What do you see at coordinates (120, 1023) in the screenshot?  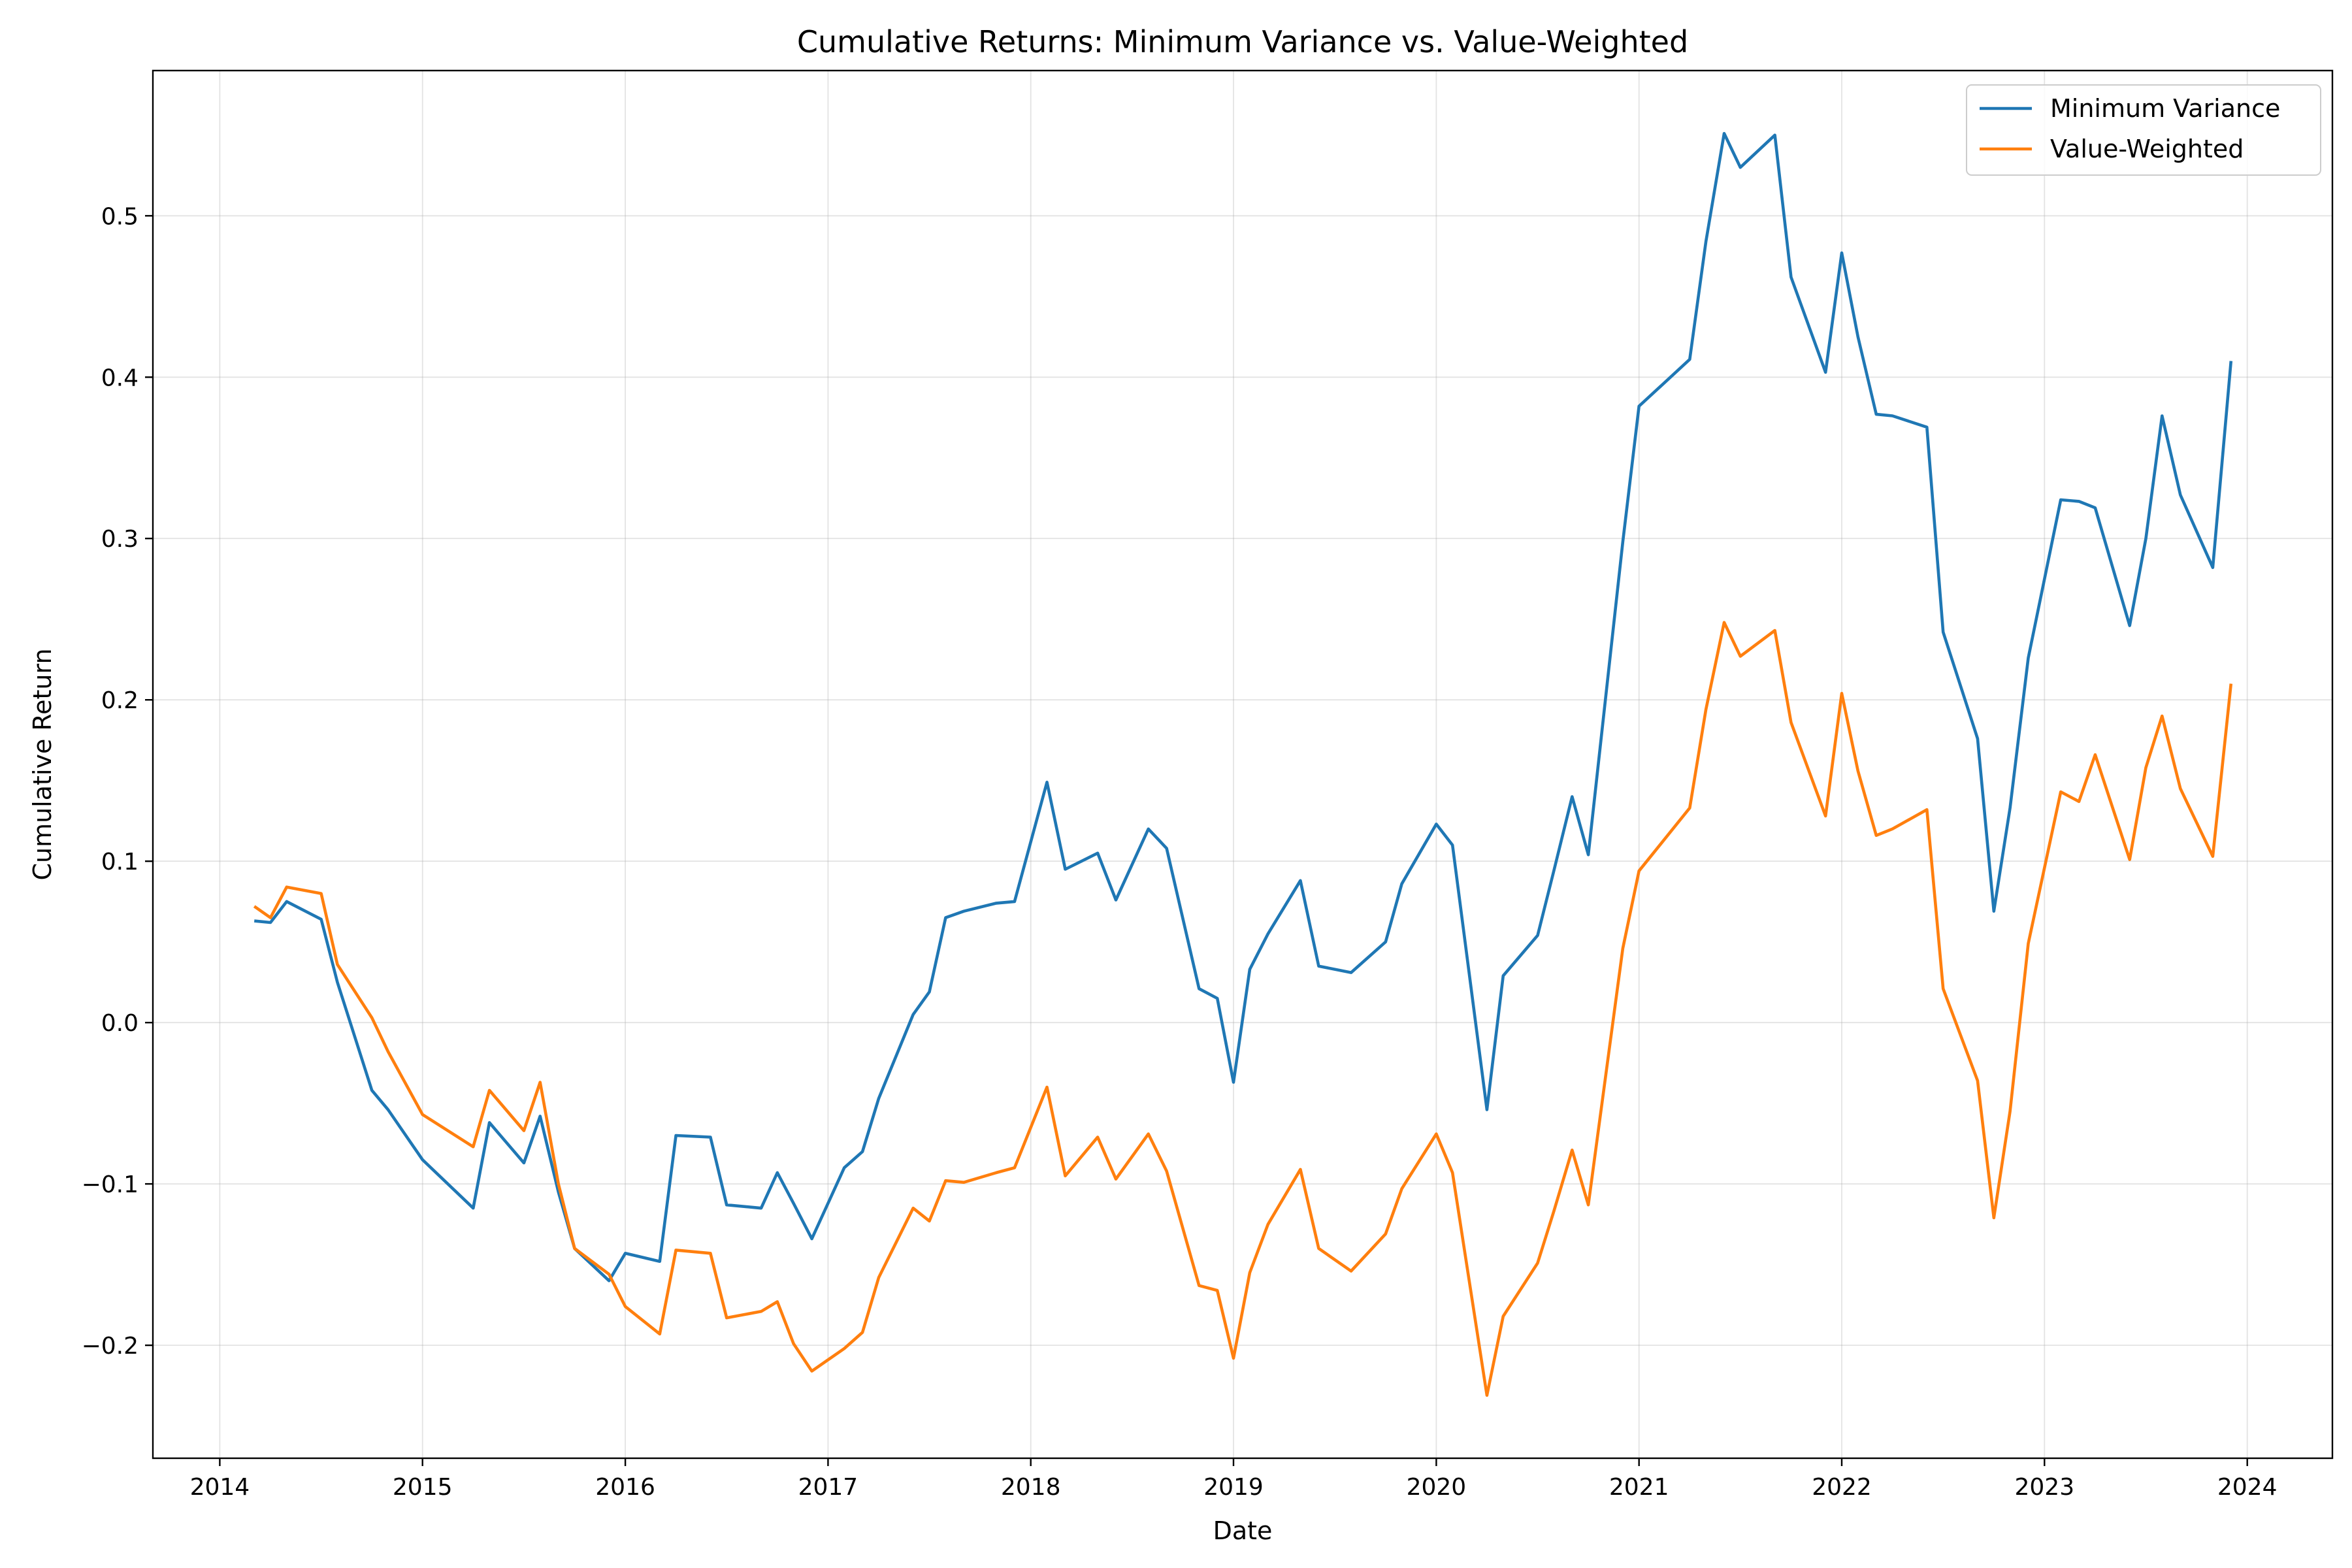 I see `y-tick-label: 0.0` at bounding box center [120, 1023].